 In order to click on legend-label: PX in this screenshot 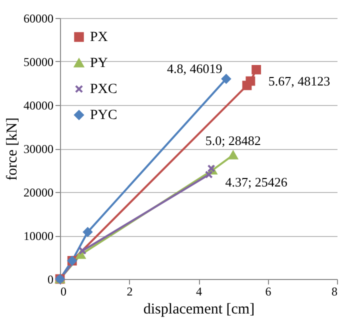, I will do `click(99, 37)`.